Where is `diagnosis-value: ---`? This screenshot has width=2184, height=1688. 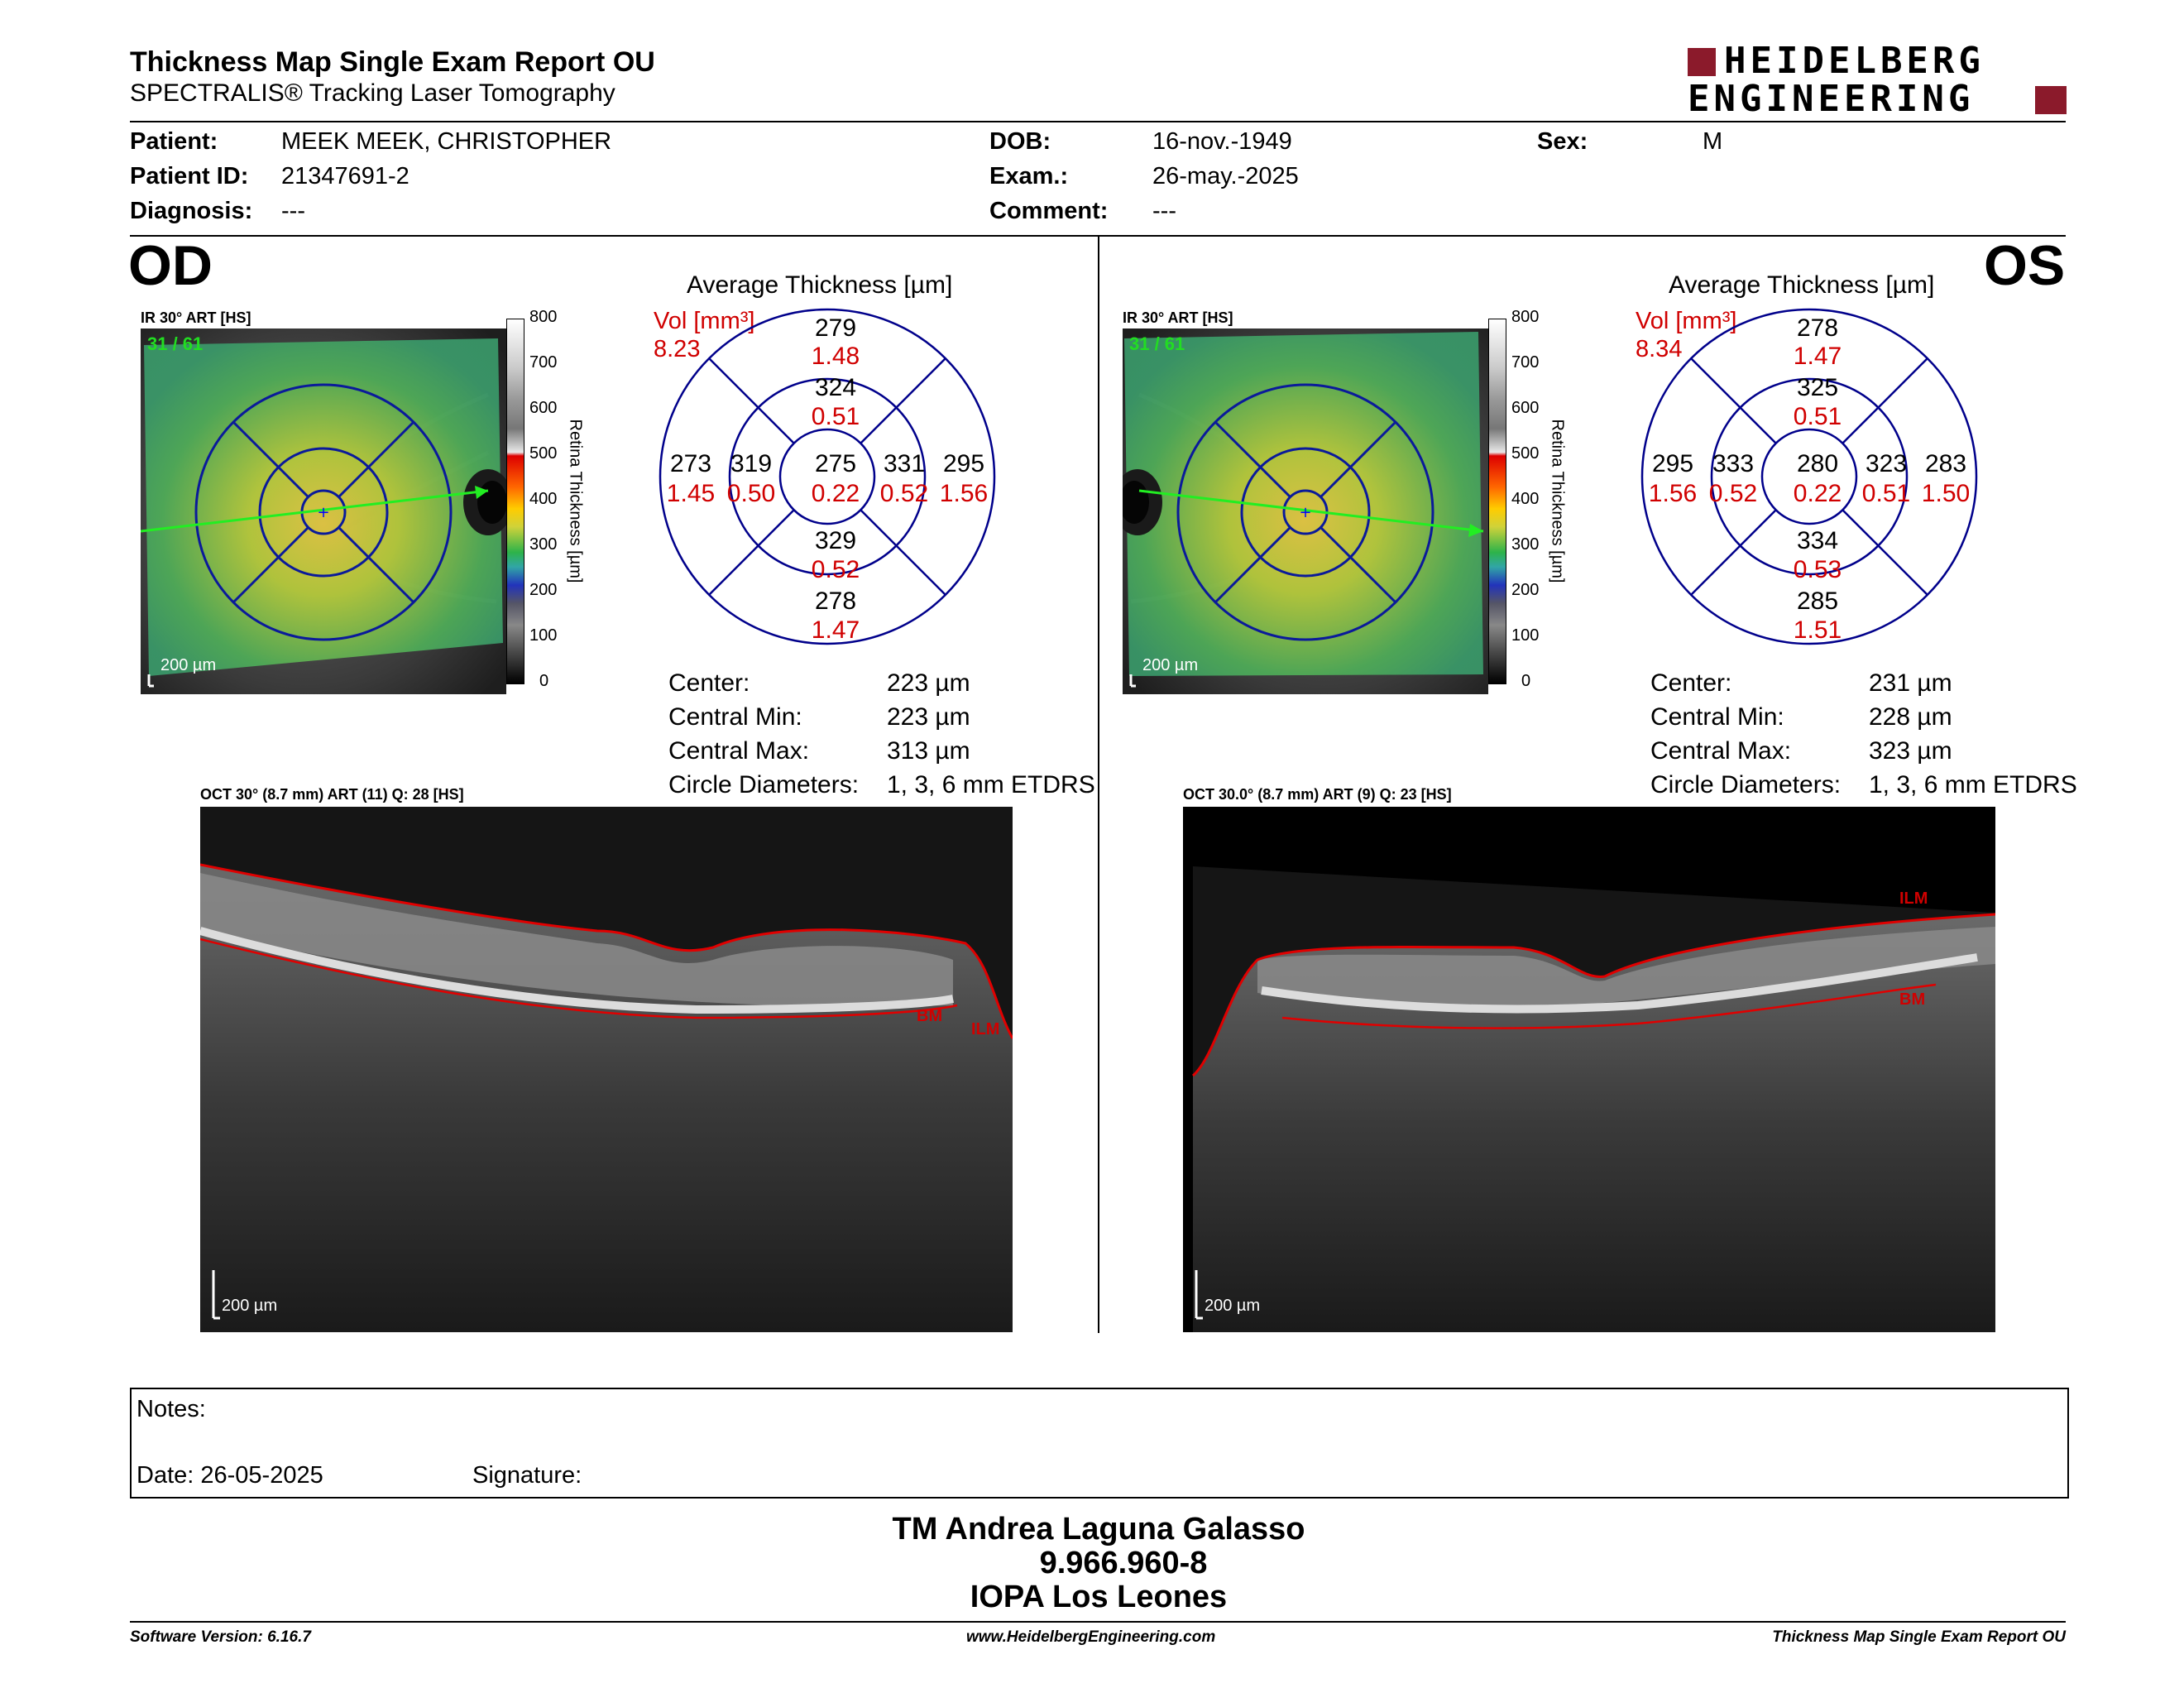
diagnosis-value: --- is located at coordinates (293, 211).